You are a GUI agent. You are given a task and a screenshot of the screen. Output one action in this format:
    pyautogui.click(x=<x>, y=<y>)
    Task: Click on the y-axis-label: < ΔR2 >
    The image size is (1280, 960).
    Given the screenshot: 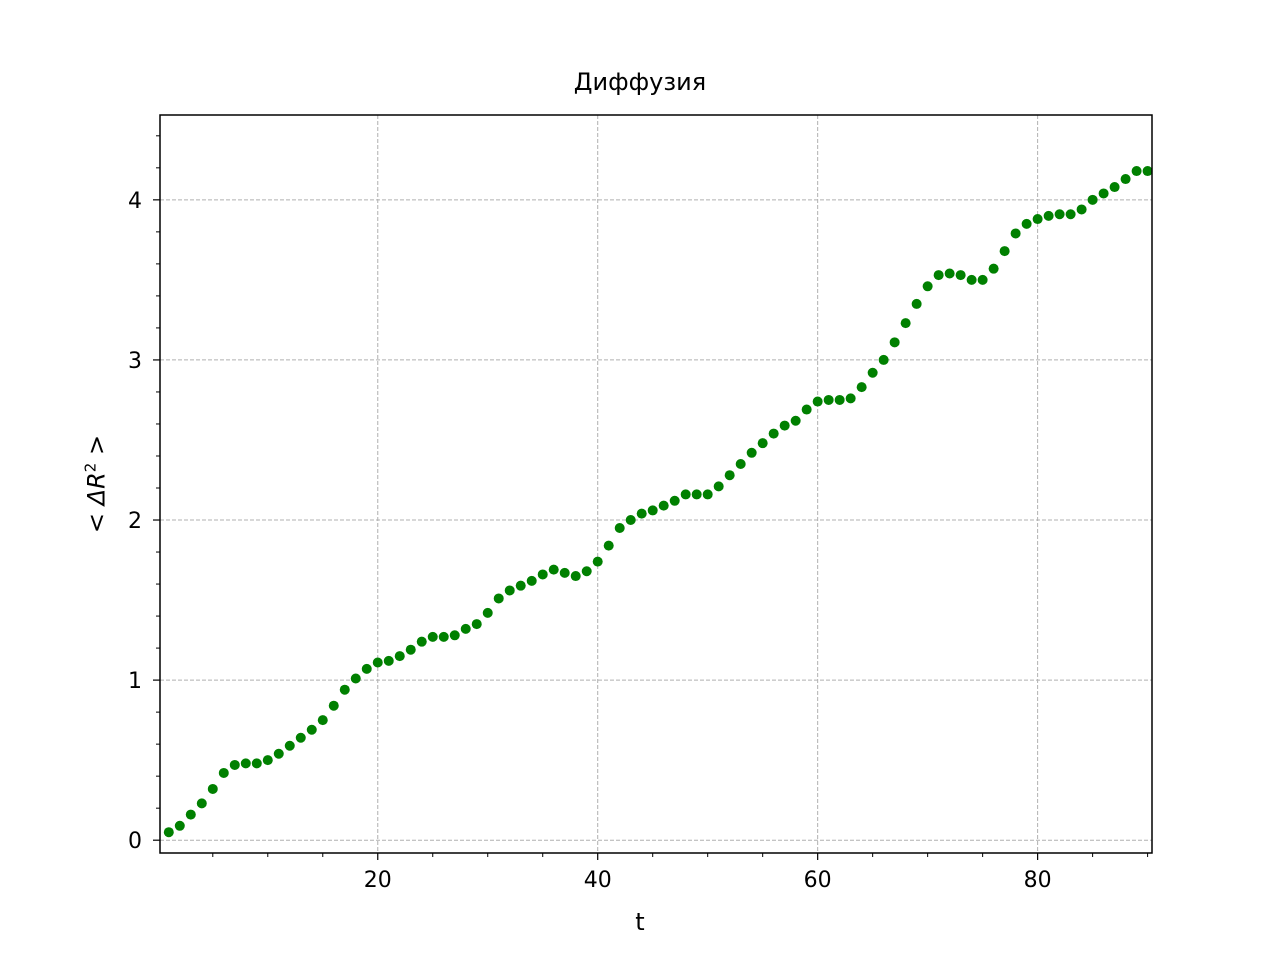 What is the action you would take?
    pyautogui.click(x=96, y=484)
    